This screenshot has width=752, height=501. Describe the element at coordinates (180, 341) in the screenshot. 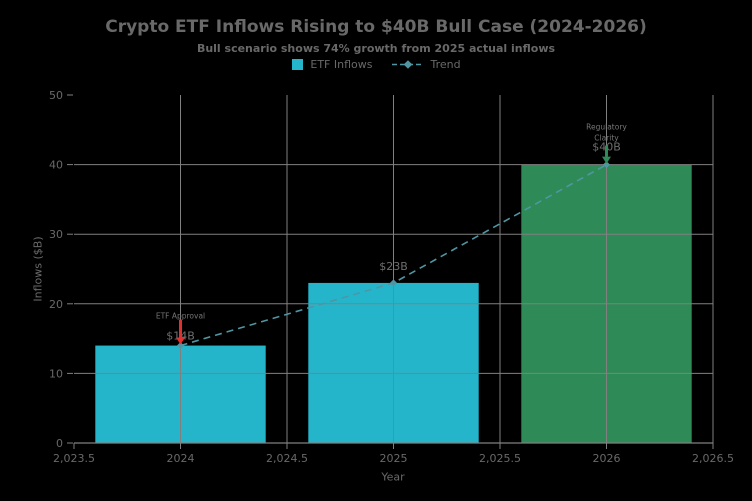

I see `annotation-arrowhead-etf-approval` at that location.